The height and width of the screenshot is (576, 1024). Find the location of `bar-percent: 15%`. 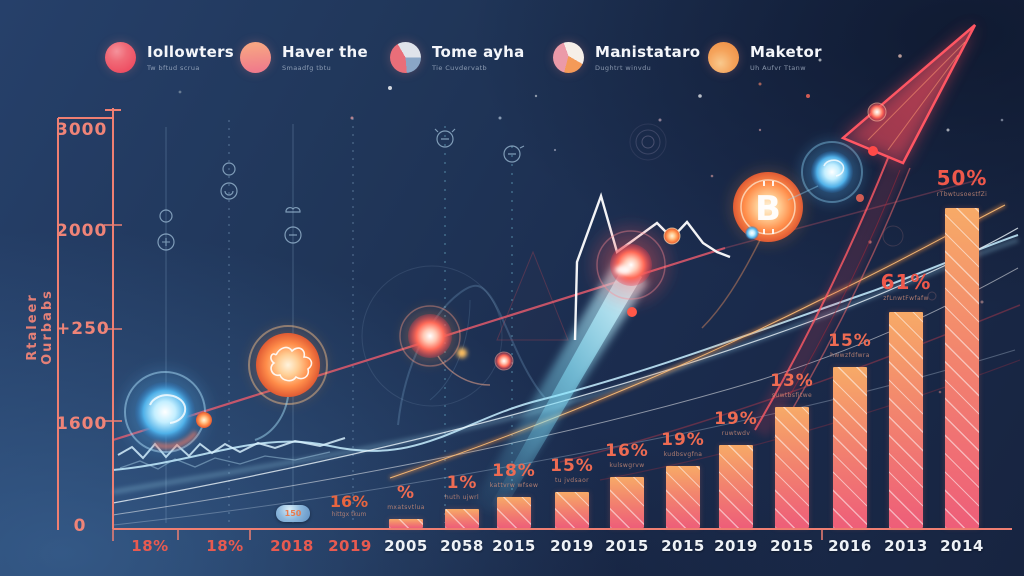

bar-percent: 15% is located at coordinates (572, 466).